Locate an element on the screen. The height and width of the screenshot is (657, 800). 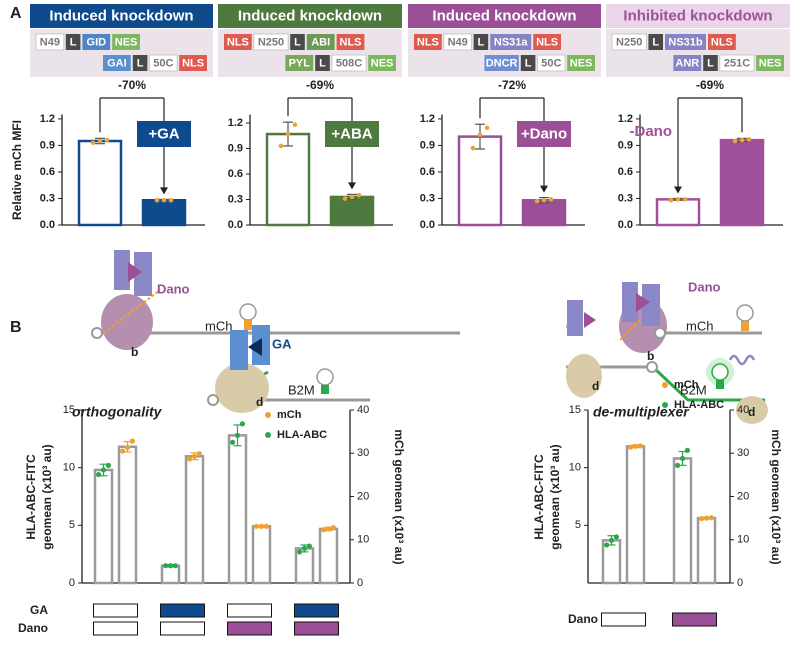
construct-label: ANR is located at coordinates (687, 63).